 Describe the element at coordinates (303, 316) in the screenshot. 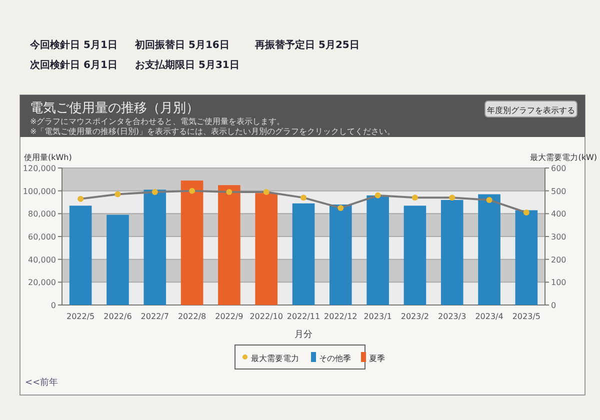

I see `x-tick-label: 2022/11` at that location.